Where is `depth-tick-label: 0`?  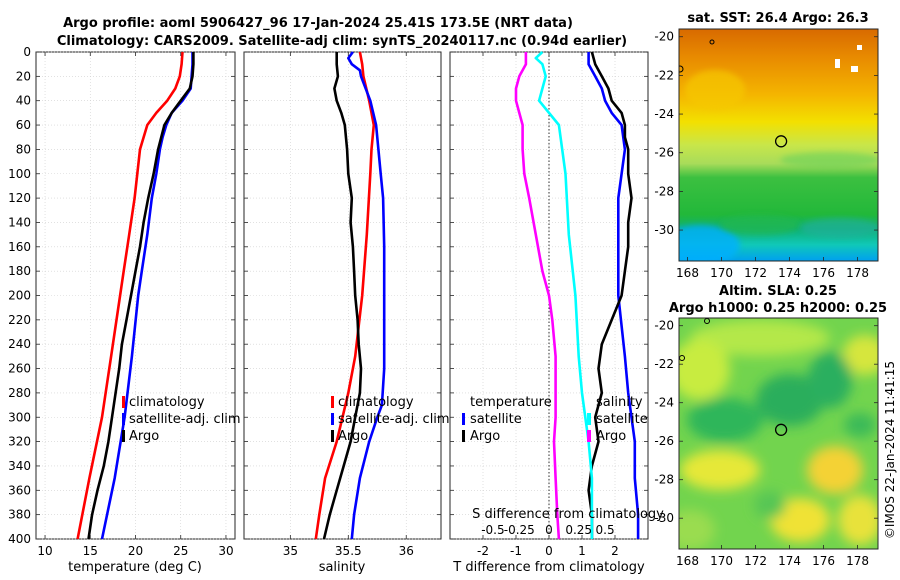 depth-tick-label: 0 is located at coordinates (27, 52).